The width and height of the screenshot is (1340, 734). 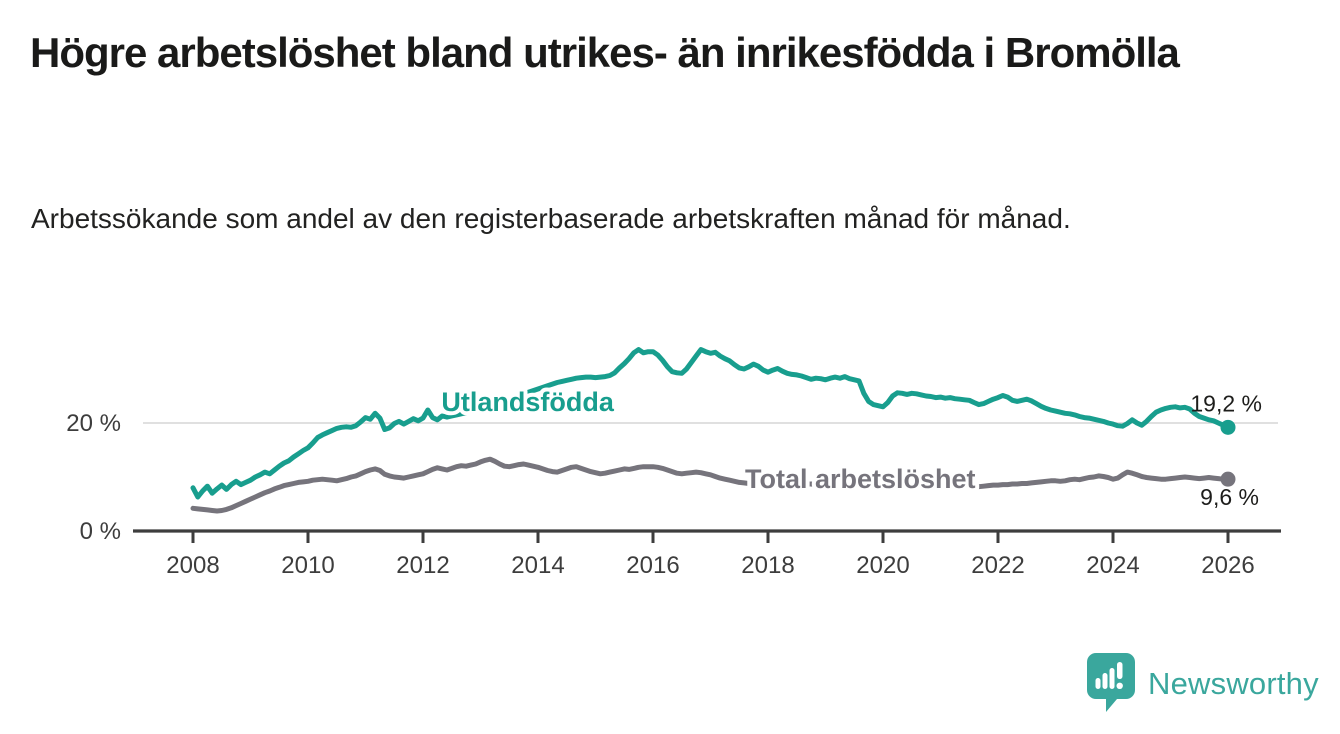 I want to click on x-tick-label-2014: 2014, so click(x=537, y=565).